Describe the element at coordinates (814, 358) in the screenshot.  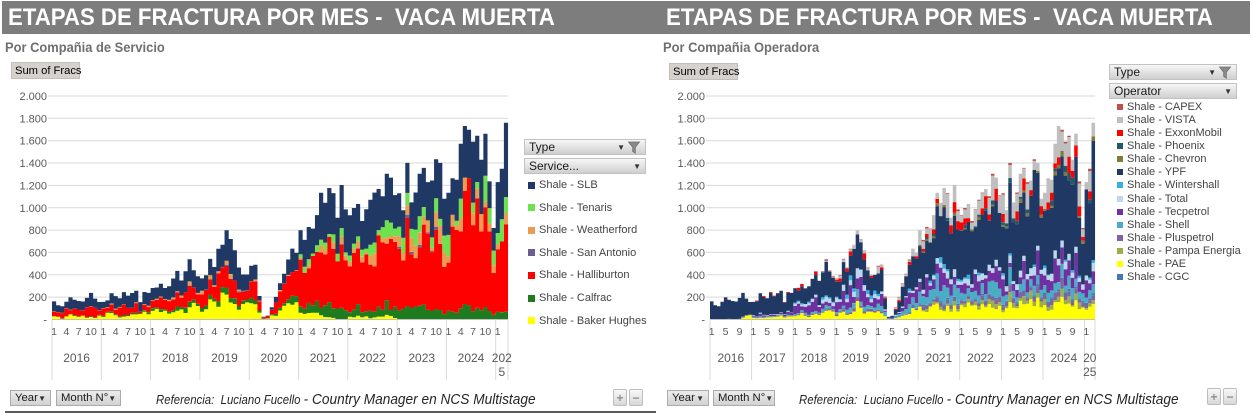
I see `svg-text: 2018` at that location.